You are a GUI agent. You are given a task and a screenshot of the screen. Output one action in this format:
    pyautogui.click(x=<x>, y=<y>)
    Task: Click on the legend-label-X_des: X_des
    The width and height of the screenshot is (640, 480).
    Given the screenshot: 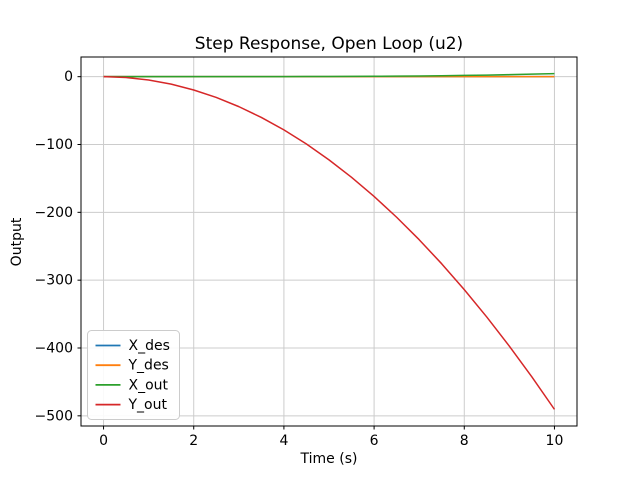 What is the action you would take?
    pyautogui.click(x=149, y=346)
    